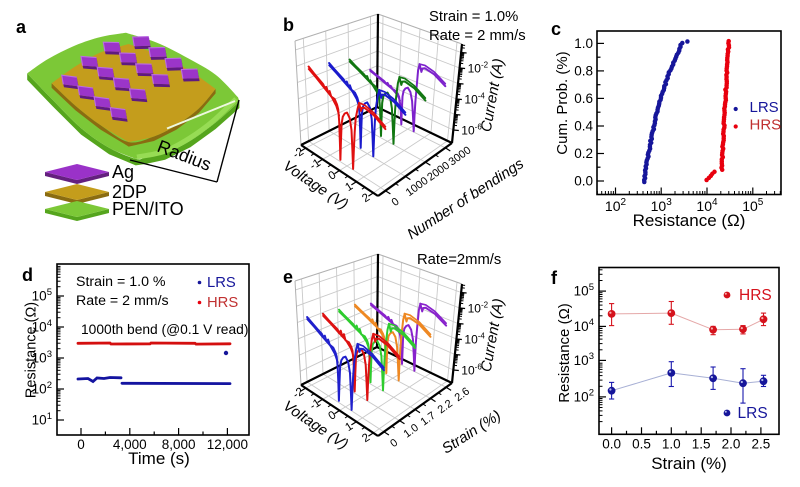 This screenshot has height=487, width=800. Describe the element at coordinates (701, 444) in the screenshot. I see `svg-text: 1.5` at that location.